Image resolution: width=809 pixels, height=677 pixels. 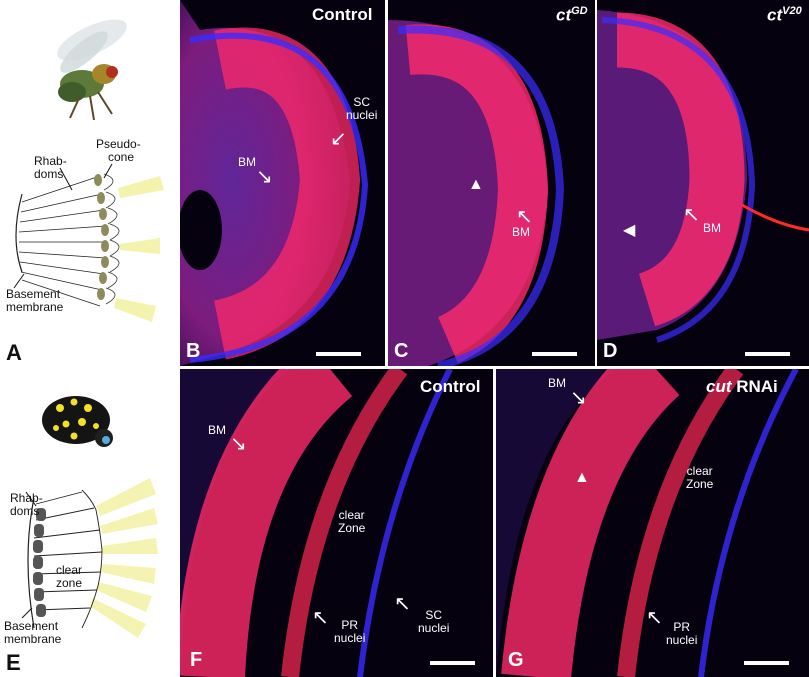 I want to click on panel-letter-b: B, so click(x=193, y=351).